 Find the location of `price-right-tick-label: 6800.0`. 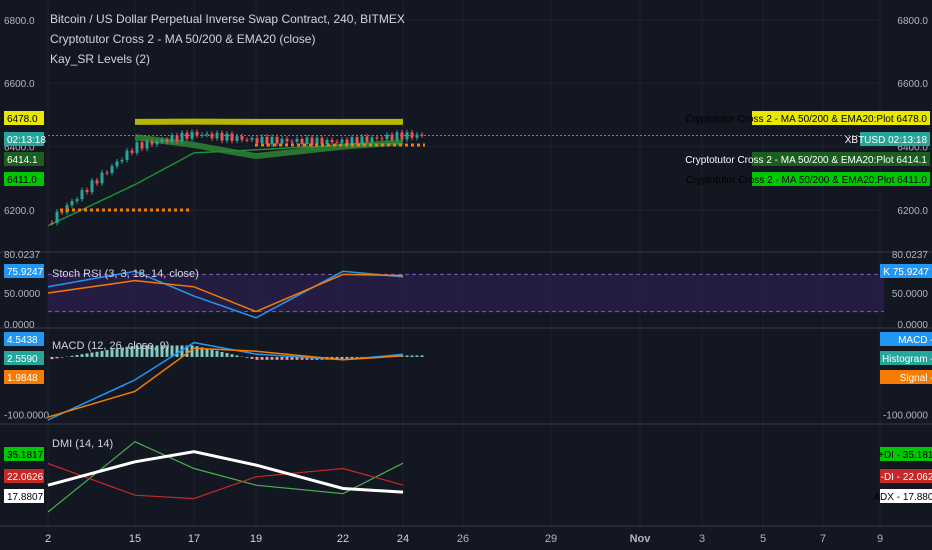

price-right-tick-label: 6800.0 is located at coordinates (912, 21).